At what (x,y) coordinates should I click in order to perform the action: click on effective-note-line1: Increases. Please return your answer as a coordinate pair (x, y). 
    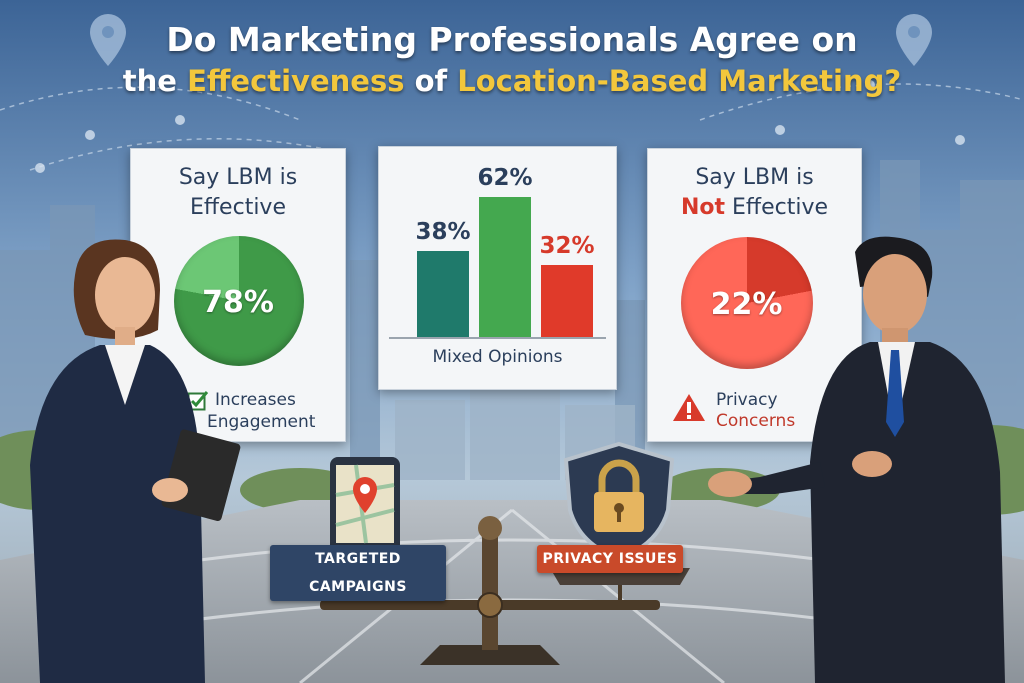
    Looking at the image, I should click on (255, 400).